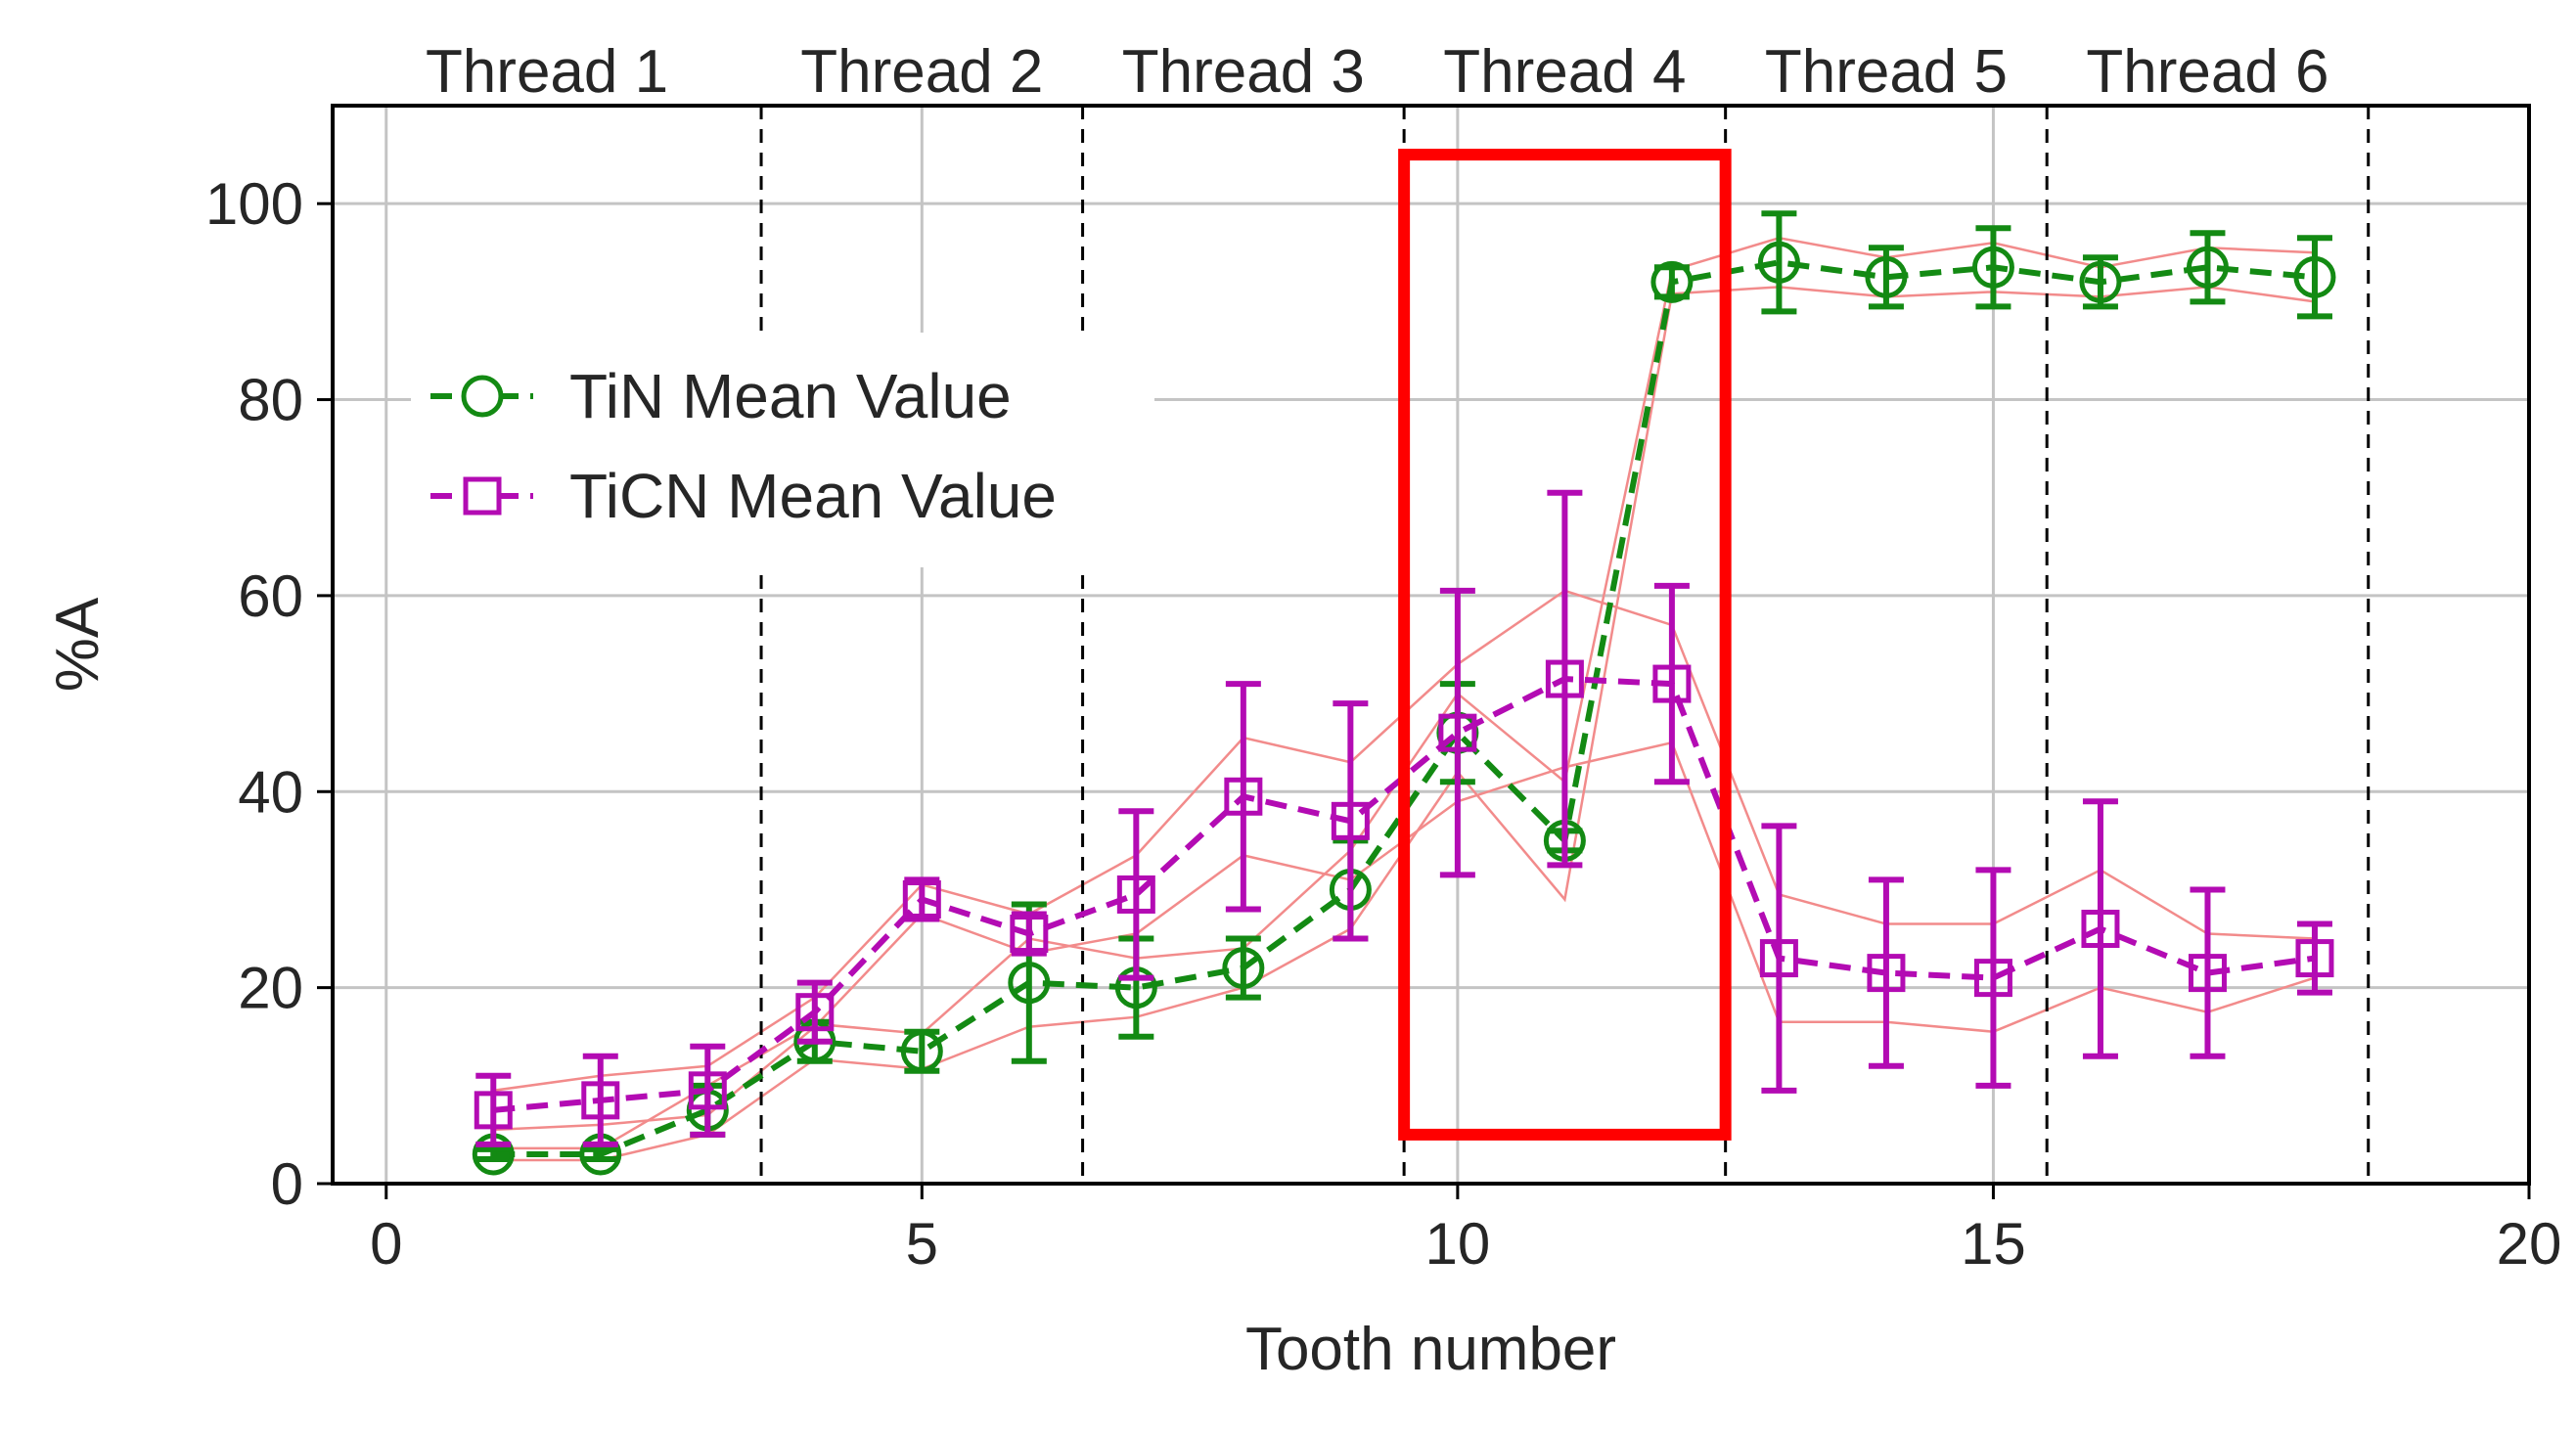 Image resolution: width=2576 pixels, height=1436 pixels. I want to click on y-tick-label: 0, so click(287, 1184).